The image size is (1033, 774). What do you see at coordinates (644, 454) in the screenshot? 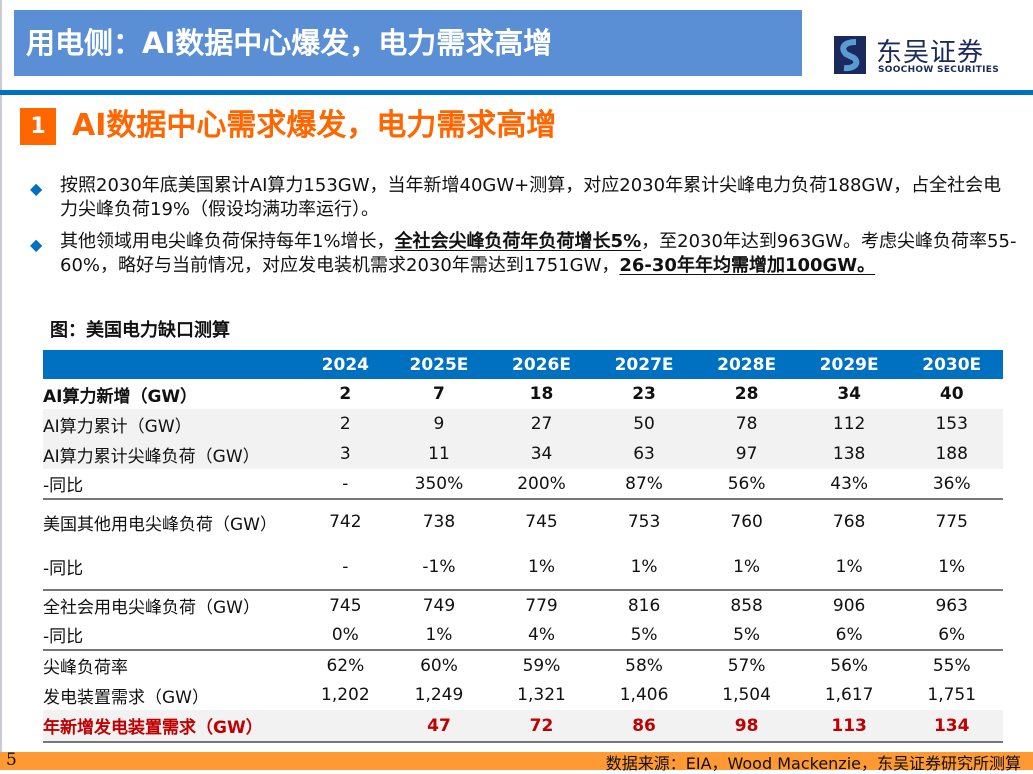
I see `table-cell: 63` at bounding box center [644, 454].